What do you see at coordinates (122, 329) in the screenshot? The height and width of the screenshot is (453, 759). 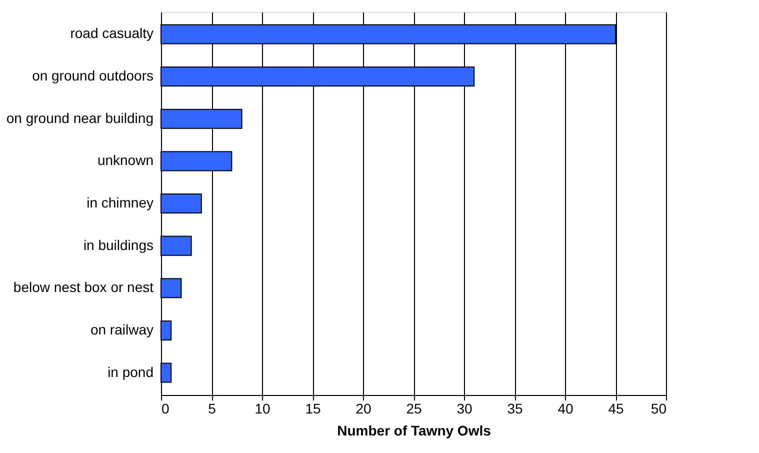 I see `y-tick-label: on railway` at bounding box center [122, 329].